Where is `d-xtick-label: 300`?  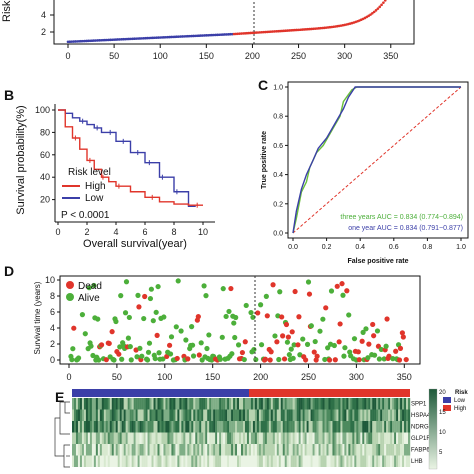
d-xtick-label: 300 is located at coordinates (356, 377).